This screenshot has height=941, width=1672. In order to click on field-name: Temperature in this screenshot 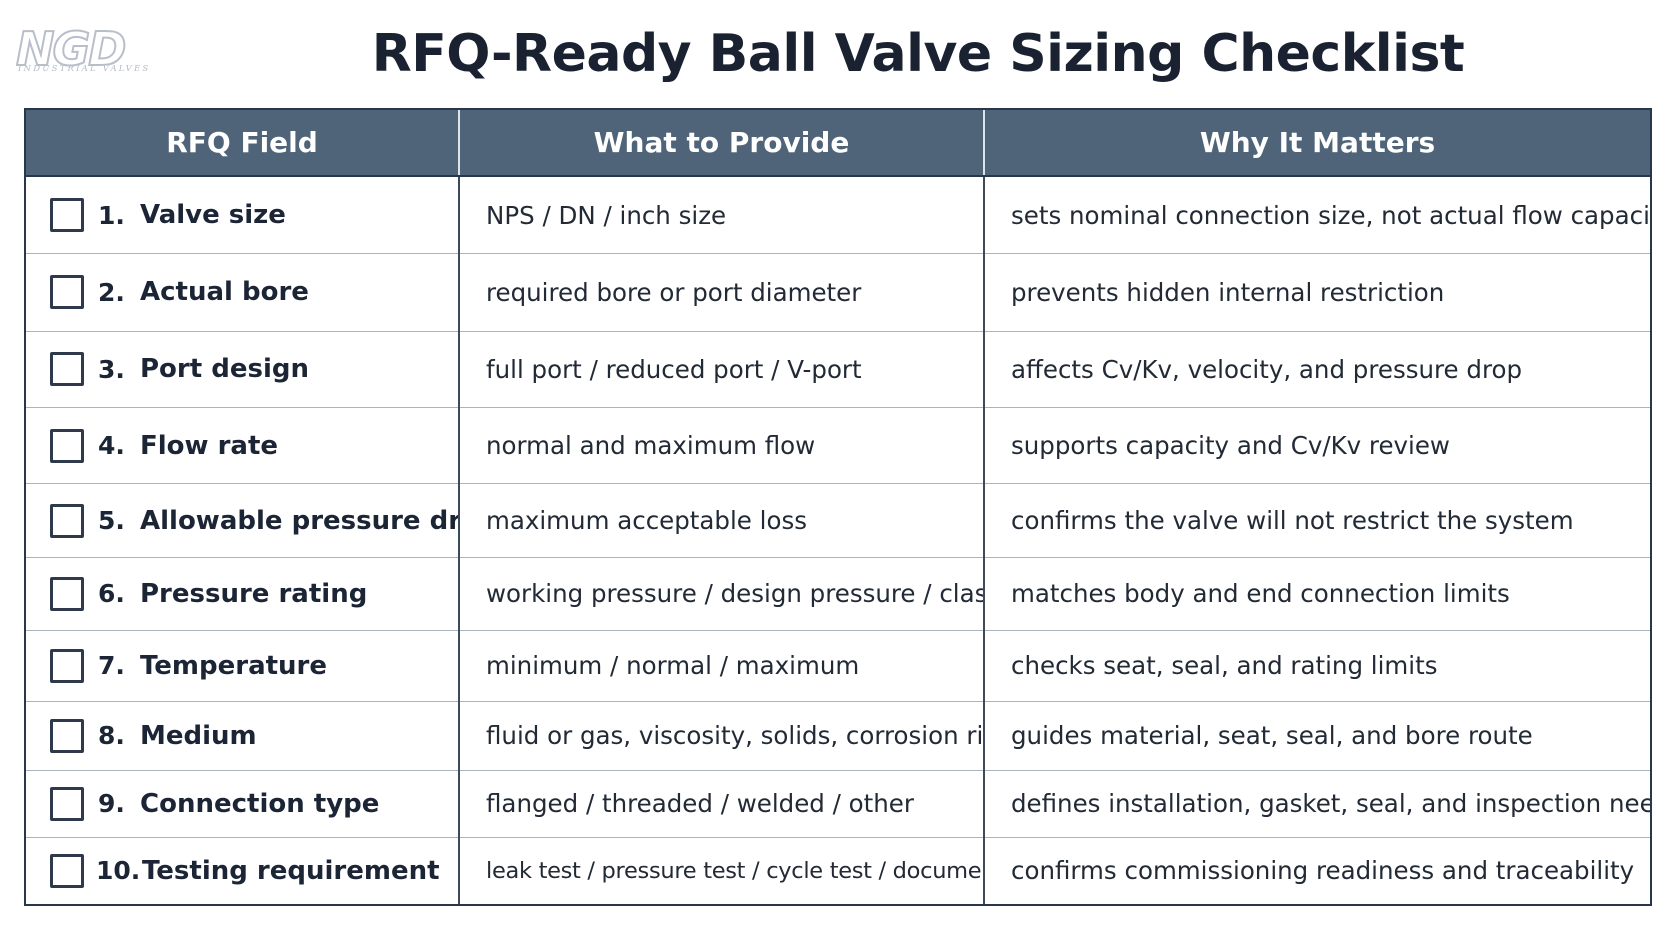, I will do `click(234, 665)`.